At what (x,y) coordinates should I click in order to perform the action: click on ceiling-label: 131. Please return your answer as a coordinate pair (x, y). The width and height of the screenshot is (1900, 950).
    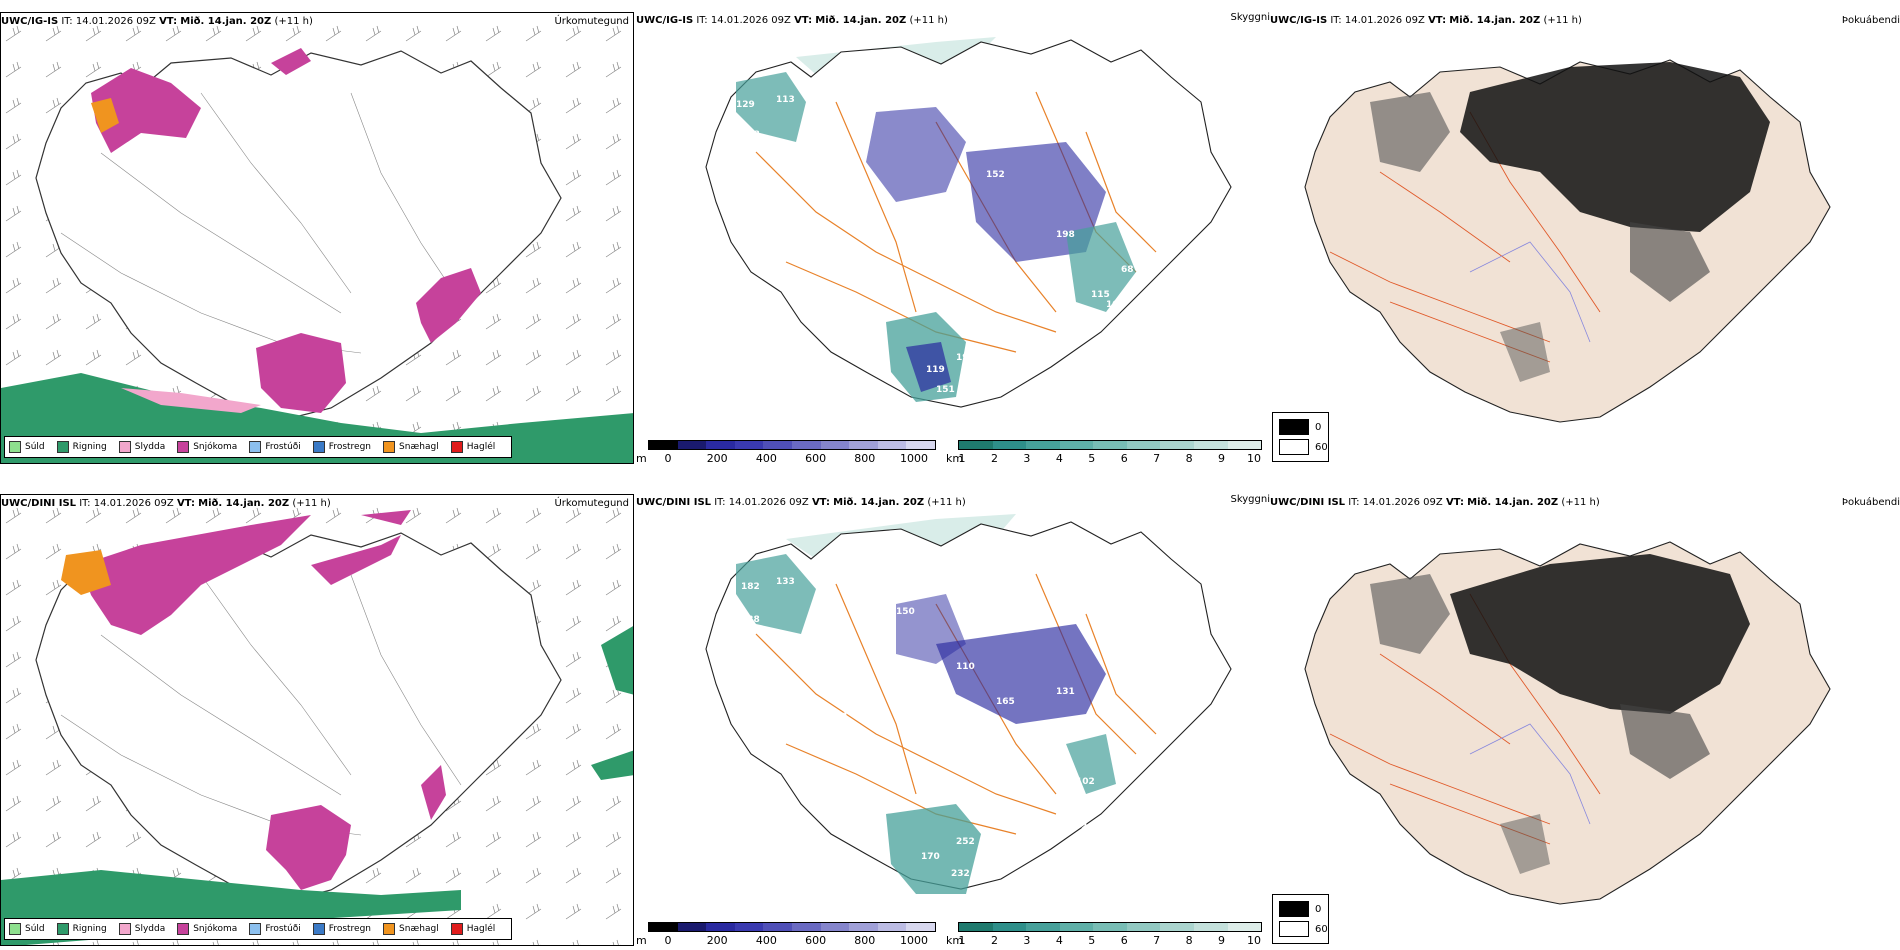
    Looking at the image, I should click on (1065, 692).